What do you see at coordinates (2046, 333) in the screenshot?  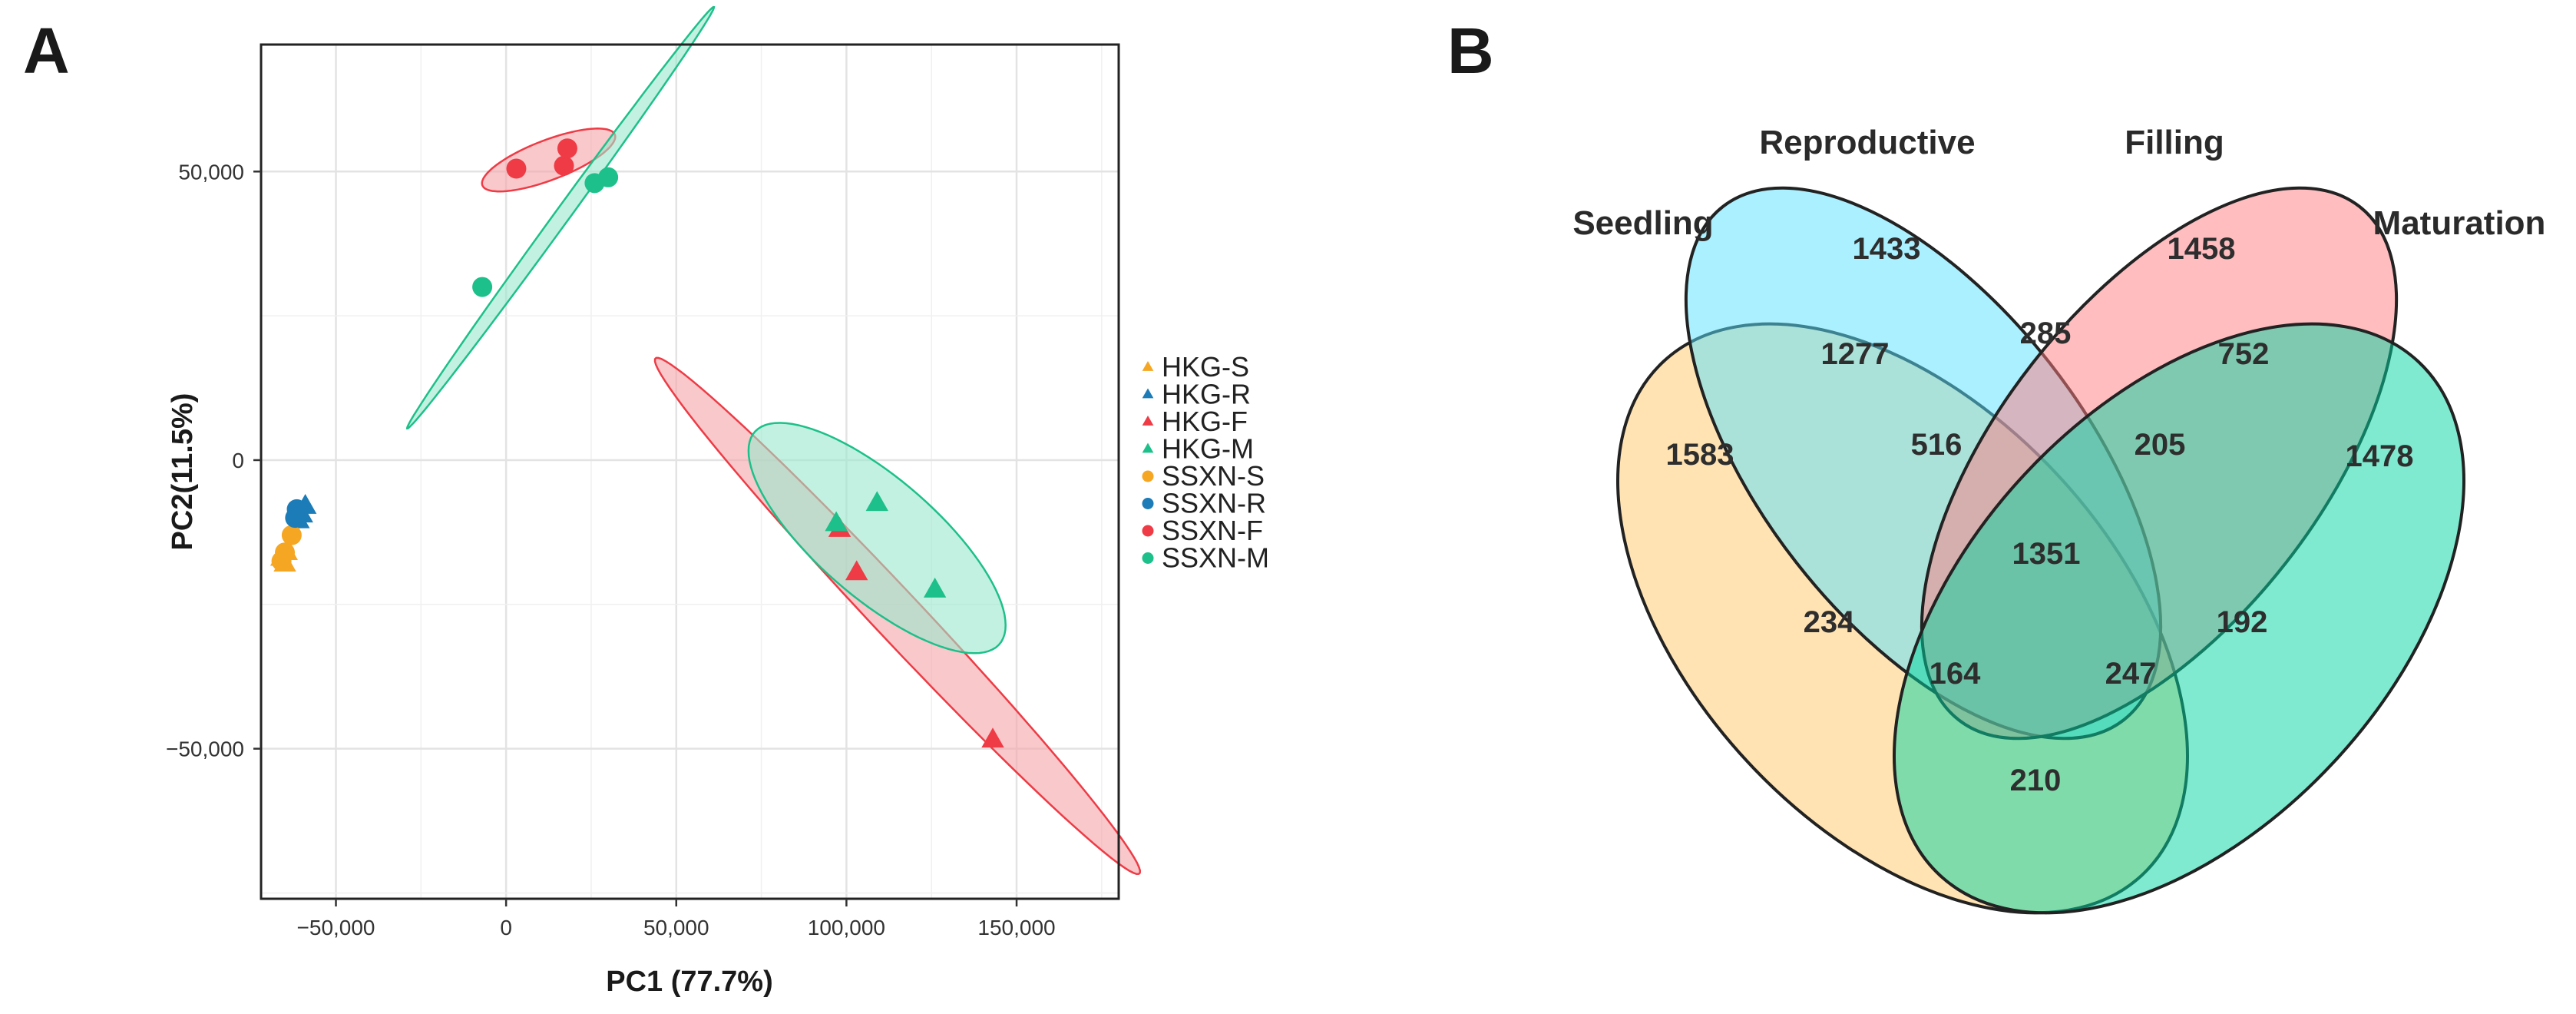 I see `venn-count-reproductive-filling: 285` at bounding box center [2046, 333].